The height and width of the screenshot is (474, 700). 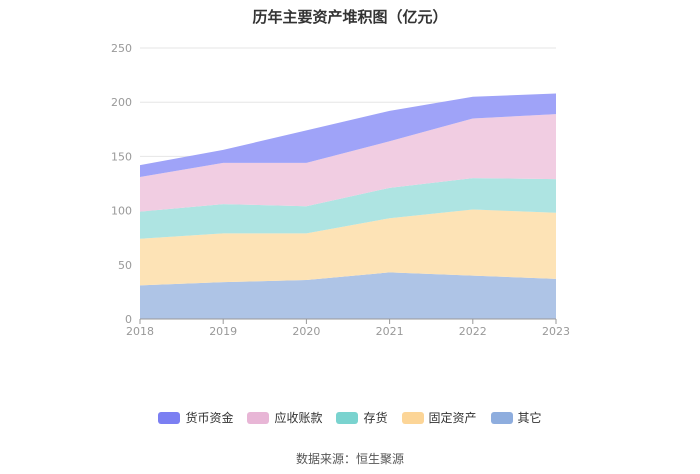 I want to click on legend-item: 其它, so click(x=516, y=417).